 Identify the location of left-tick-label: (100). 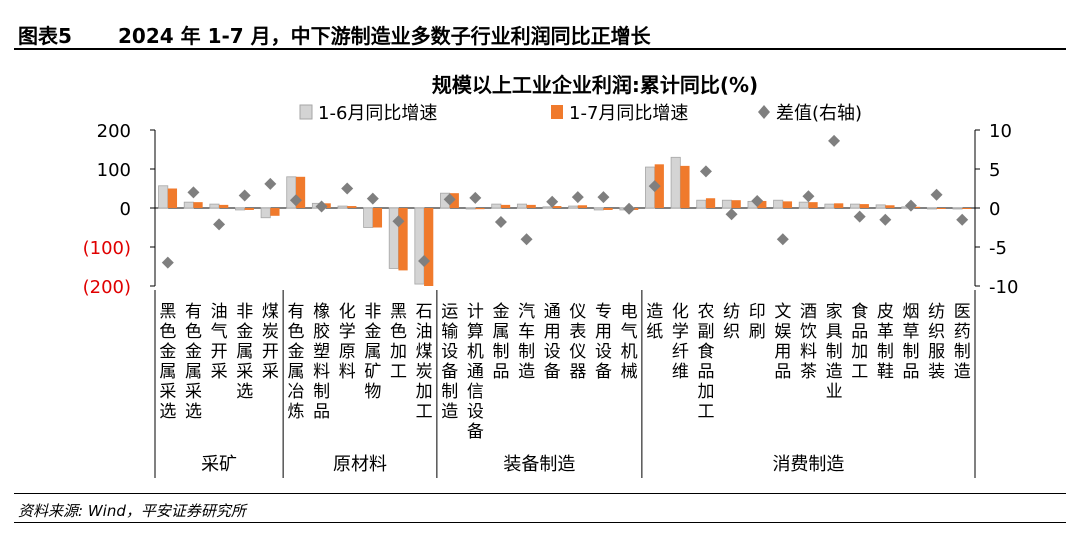
(107, 248).